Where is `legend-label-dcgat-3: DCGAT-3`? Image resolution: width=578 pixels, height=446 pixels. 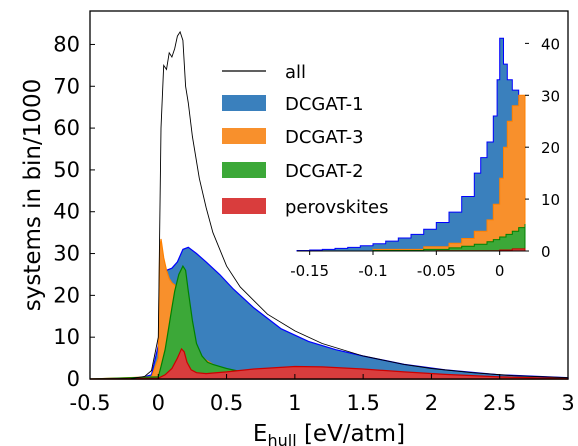 legend-label-dcgat-3: DCGAT-3 is located at coordinates (324, 137).